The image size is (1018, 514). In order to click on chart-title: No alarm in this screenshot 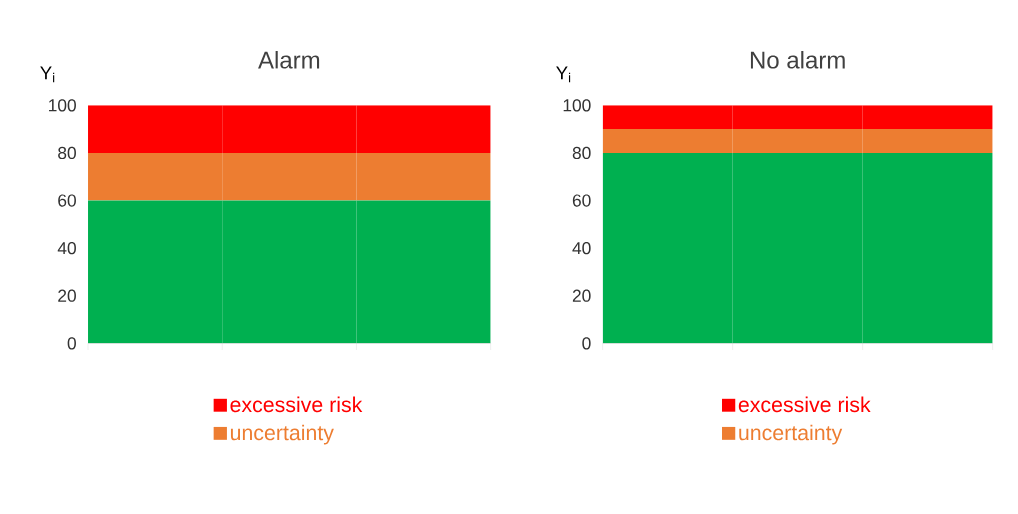, I will do `click(797, 59)`.